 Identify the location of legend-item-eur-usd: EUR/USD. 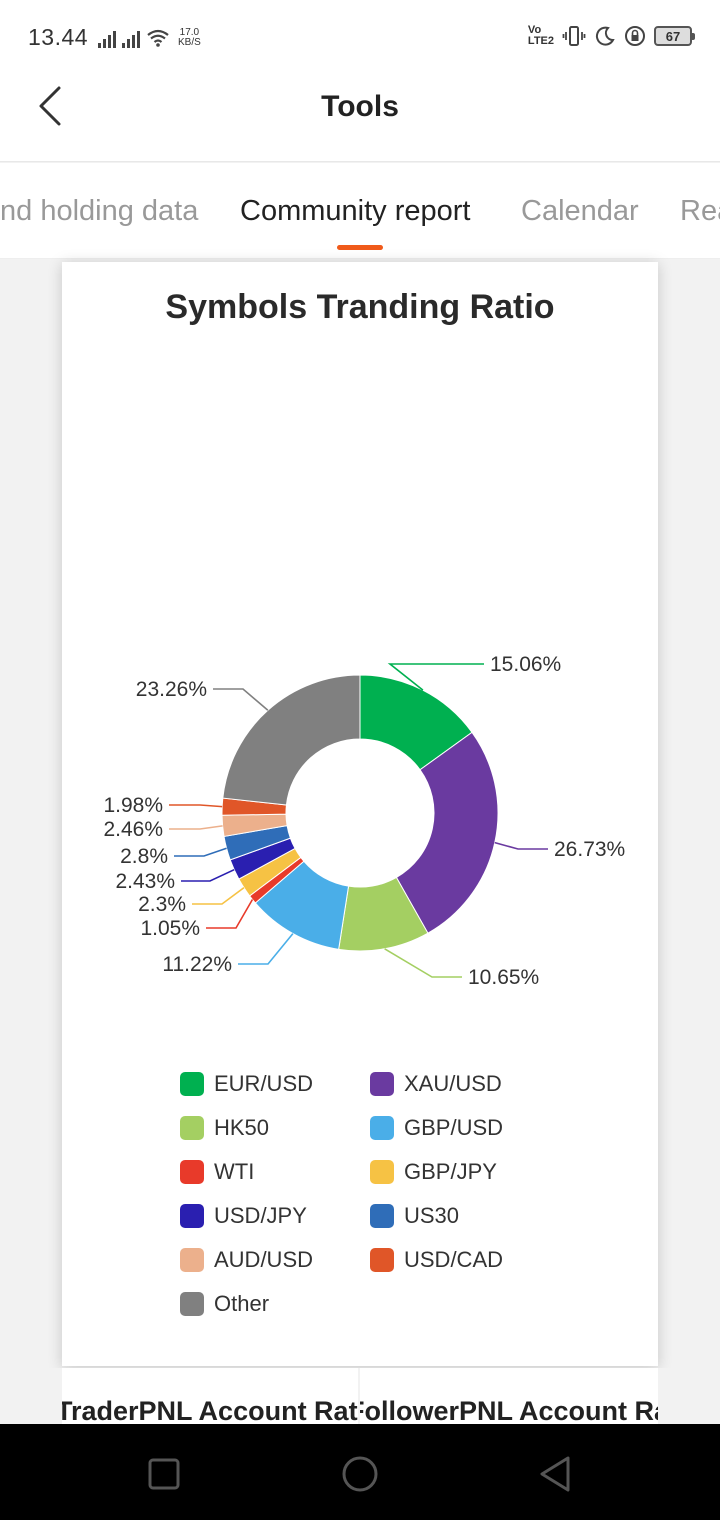
(246, 1084).